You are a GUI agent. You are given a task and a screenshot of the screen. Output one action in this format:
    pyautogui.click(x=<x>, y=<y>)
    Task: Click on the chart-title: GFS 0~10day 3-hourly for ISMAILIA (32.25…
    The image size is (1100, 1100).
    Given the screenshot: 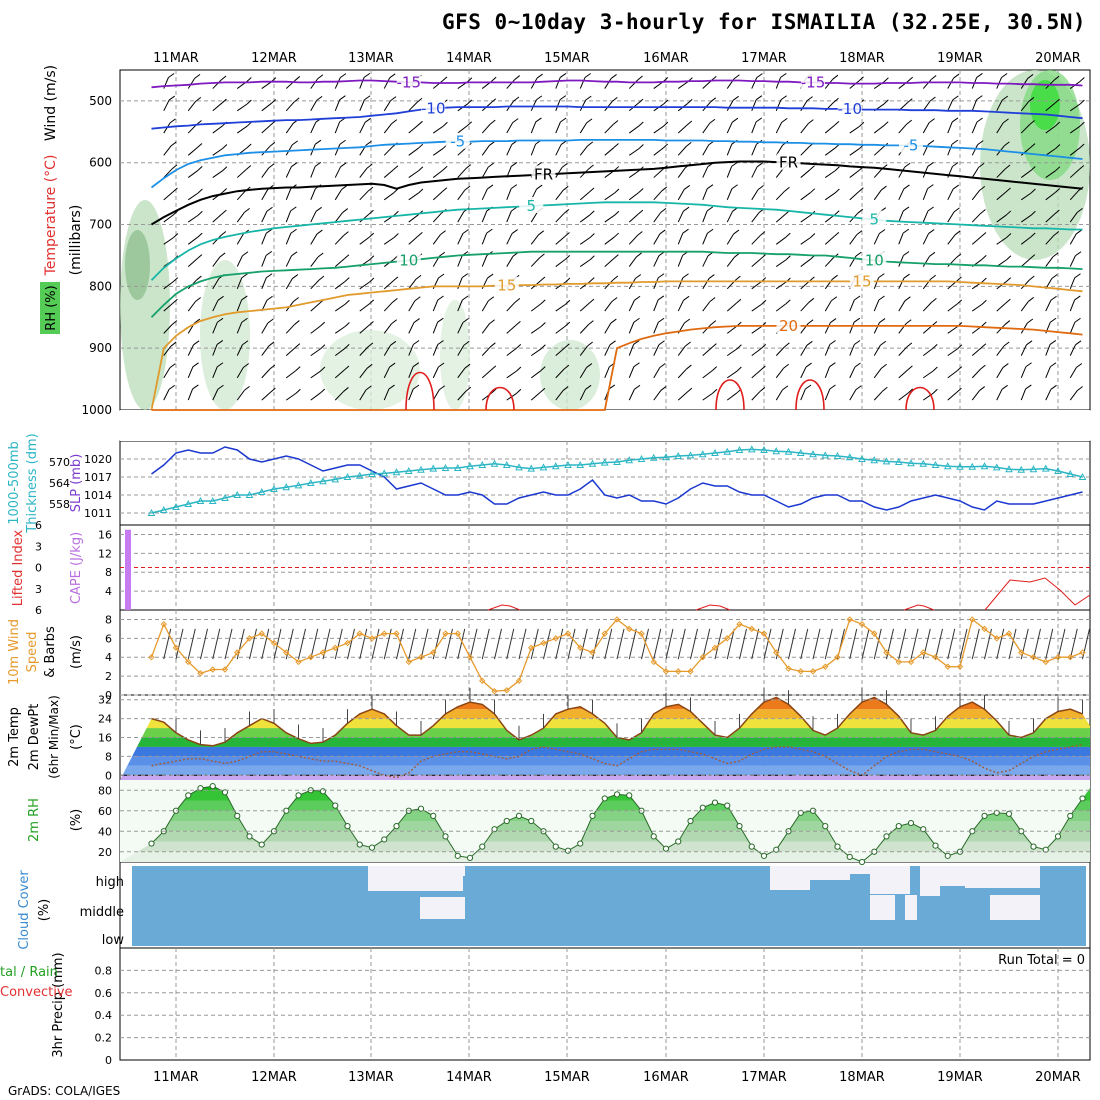 What is the action you would take?
    pyautogui.click(x=763, y=22)
    